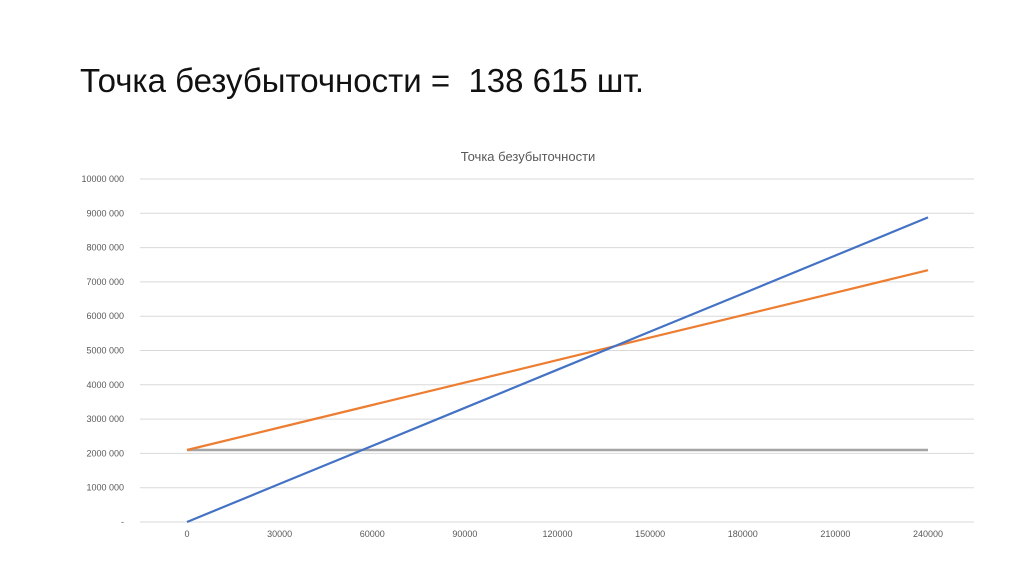  I want to click on x-tick-label: 120000, so click(557, 534).